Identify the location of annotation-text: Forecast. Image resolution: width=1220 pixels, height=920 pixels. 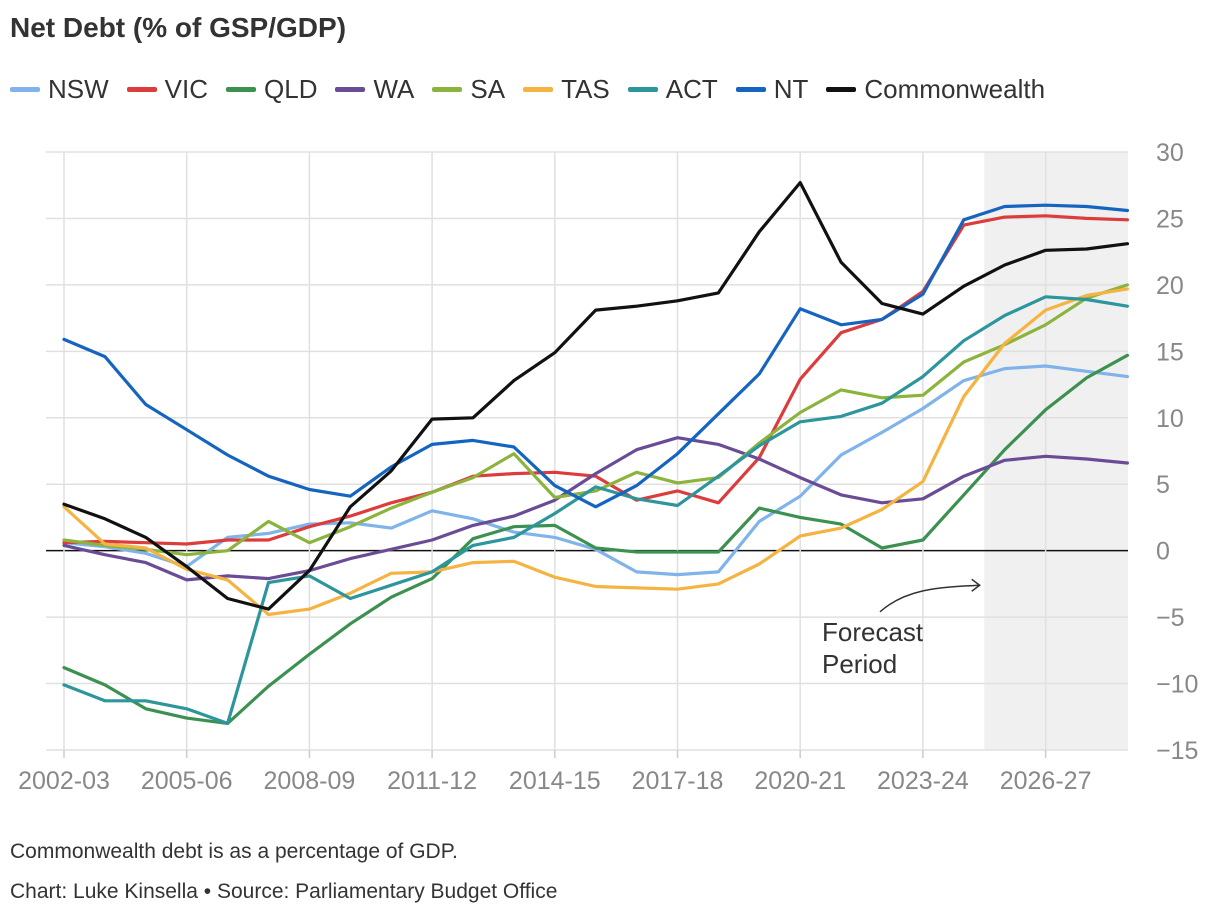
(873, 632).